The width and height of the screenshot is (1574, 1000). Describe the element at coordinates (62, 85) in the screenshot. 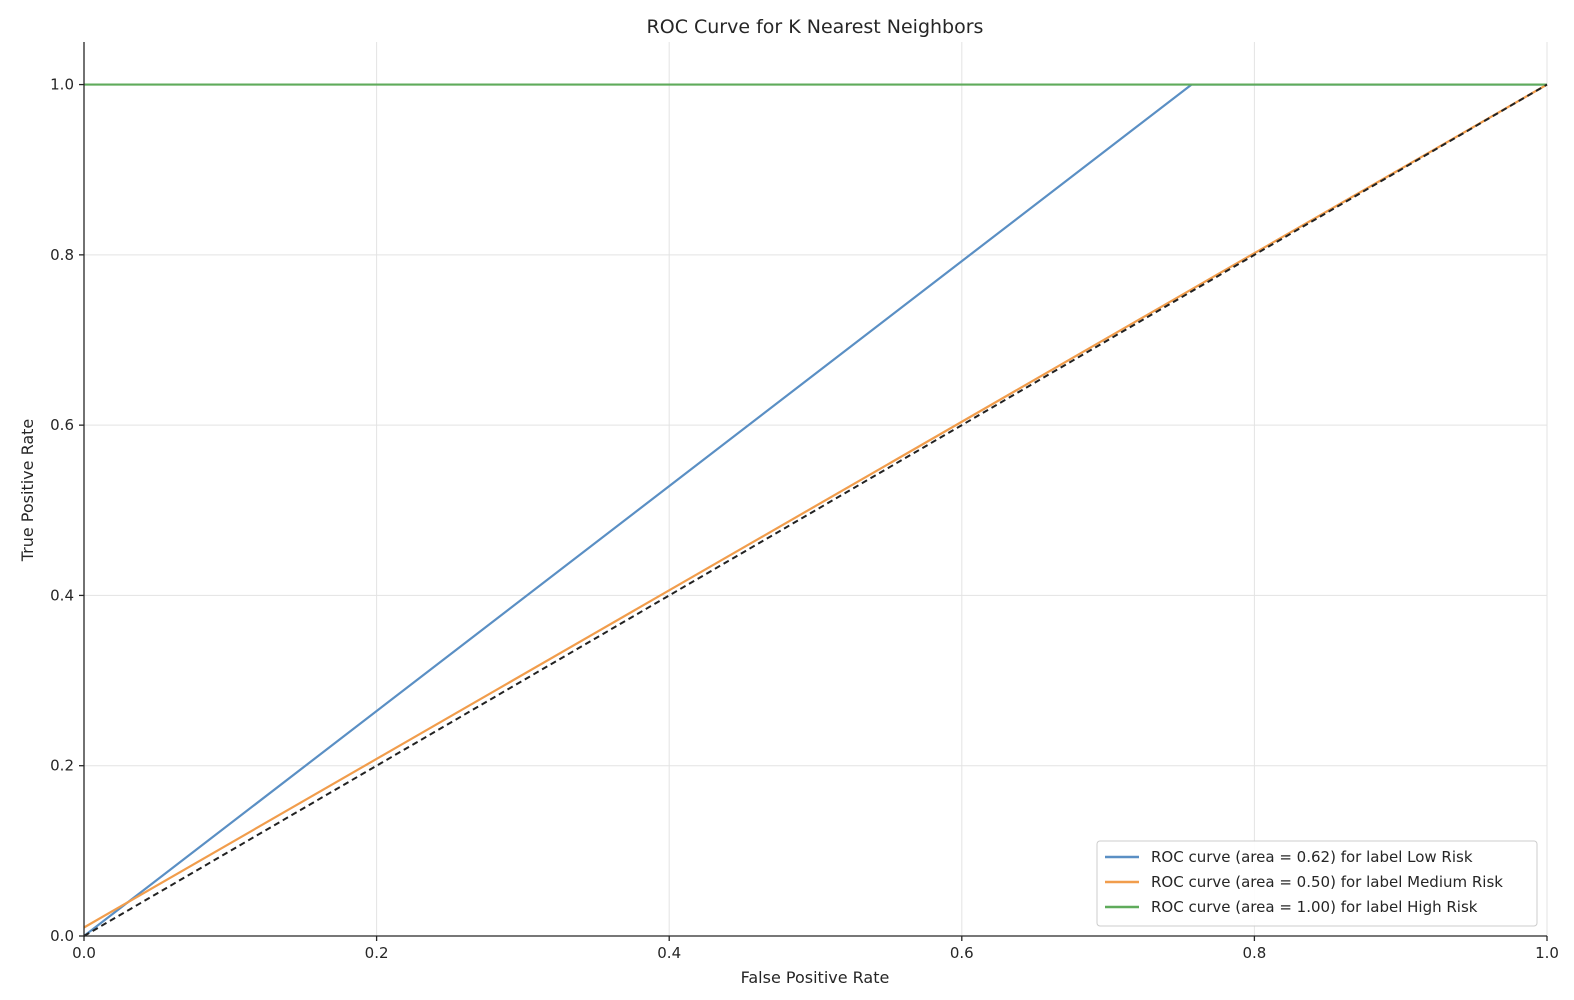

I see `y-tick-label: 1.0` at that location.